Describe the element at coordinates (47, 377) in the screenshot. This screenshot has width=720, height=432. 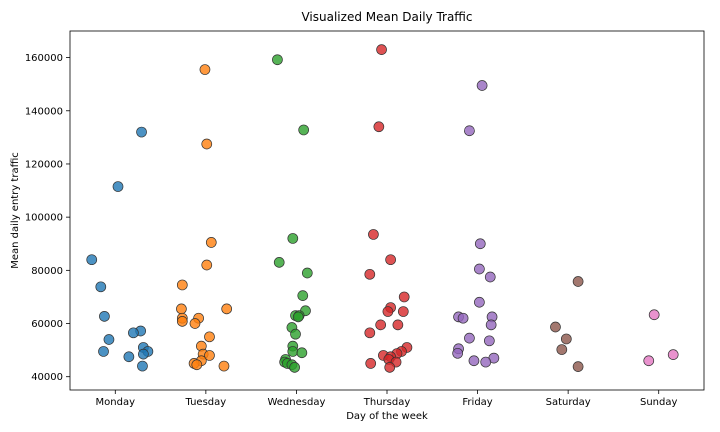
I see `y-tick-label: 40000` at that location.